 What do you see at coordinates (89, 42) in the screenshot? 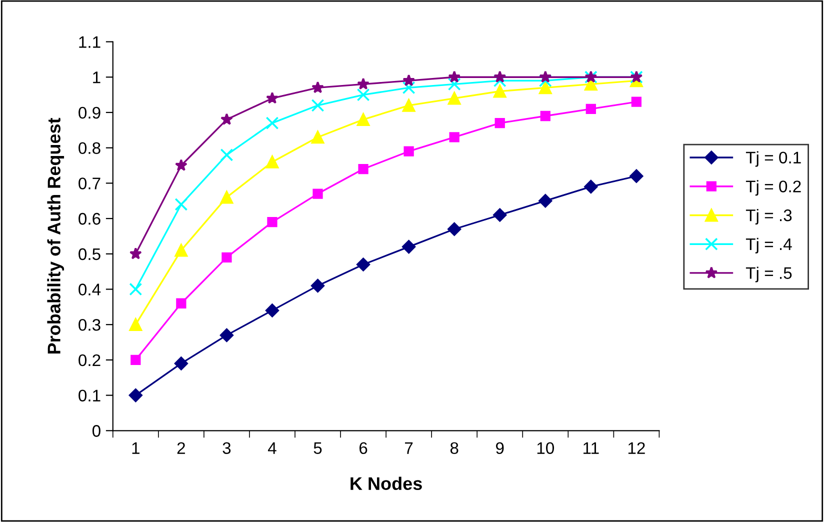
I see `y-tick-label: 1.1` at bounding box center [89, 42].